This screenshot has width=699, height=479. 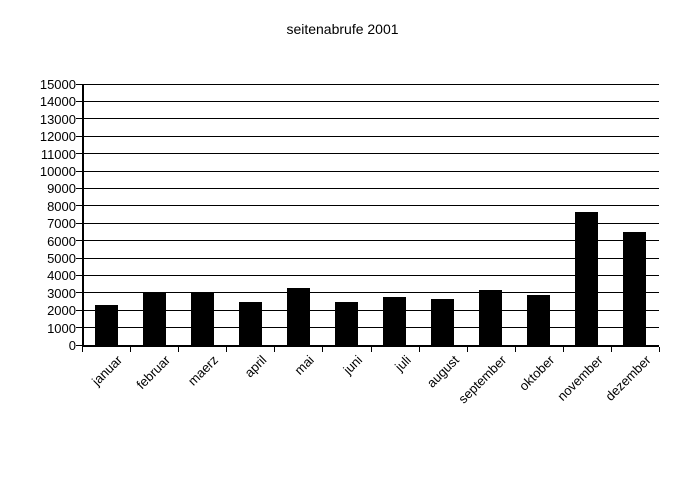 What do you see at coordinates (61, 276) in the screenshot?
I see `y-axis-tick-label: 4000` at bounding box center [61, 276].